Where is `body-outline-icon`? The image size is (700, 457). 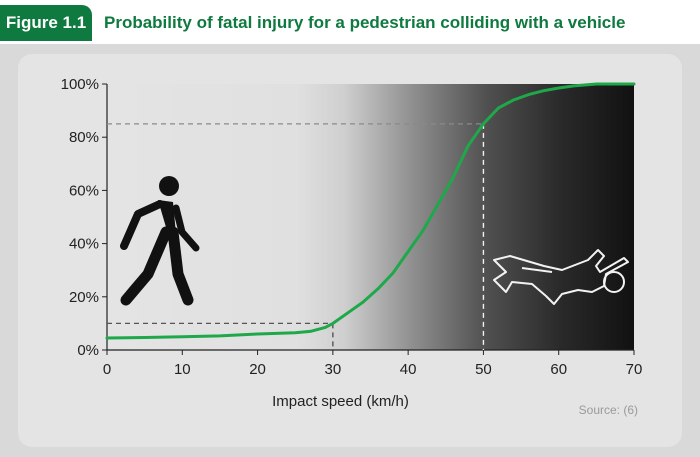
body-outline-icon is located at coordinates (561, 277).